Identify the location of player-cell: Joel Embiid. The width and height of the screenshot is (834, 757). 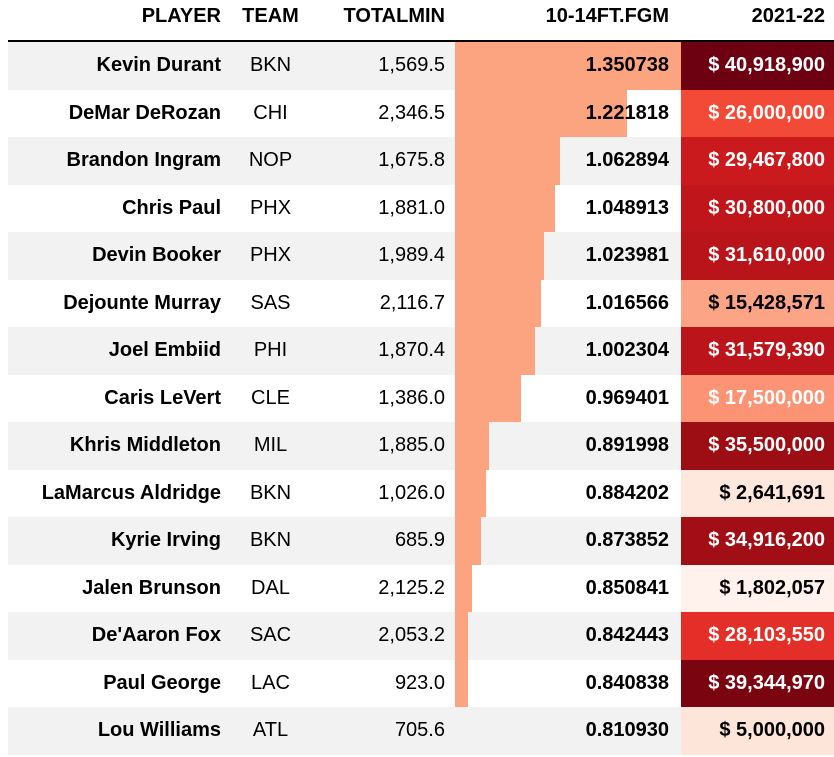
(164, 350).